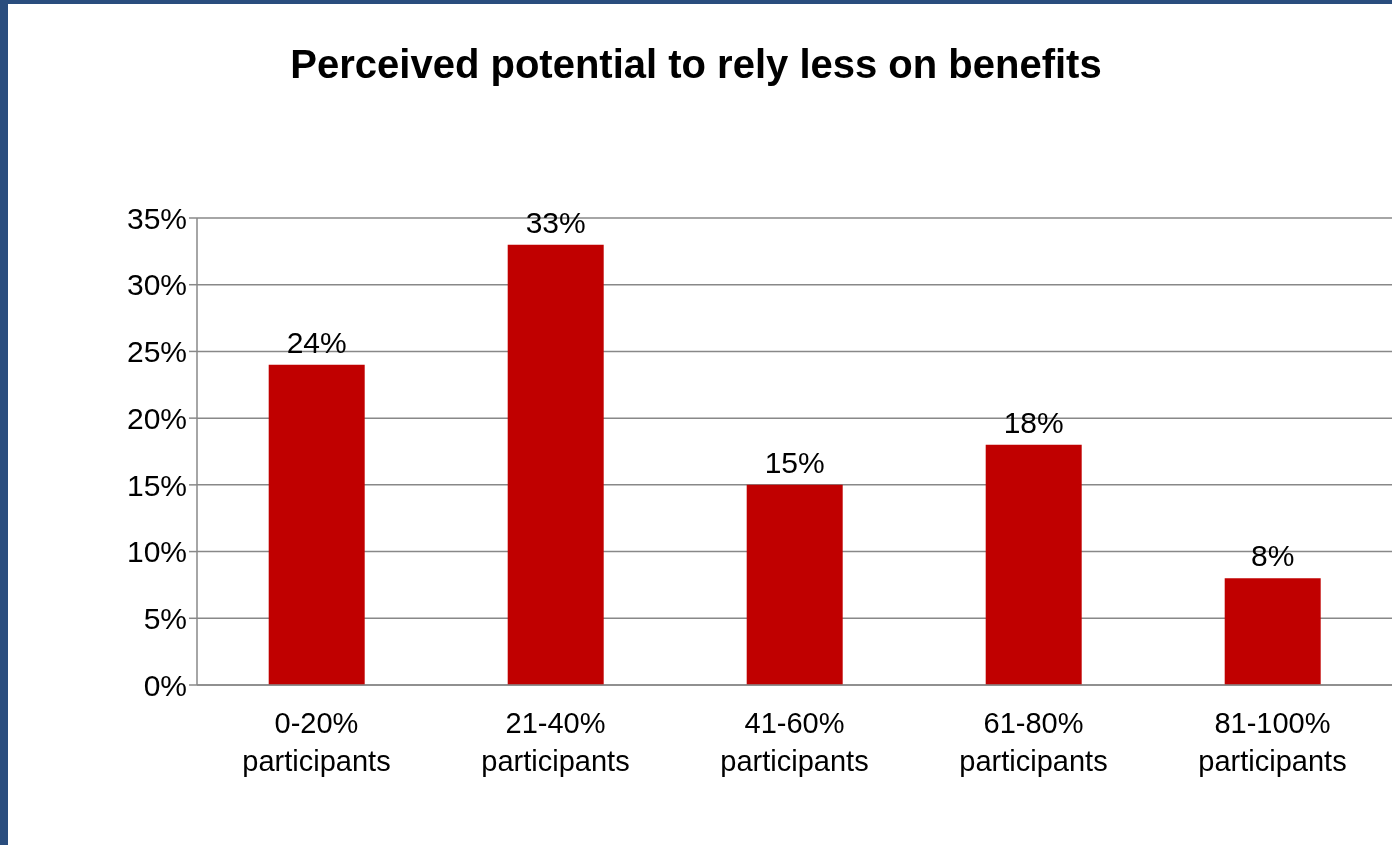 The width and height of the screenshot is (1392, 845). What do you see at coordinates (1272, 742) in the screenshot?
I see `x-tick-label: 81-100% participants` at bounding box center [1272, 742].